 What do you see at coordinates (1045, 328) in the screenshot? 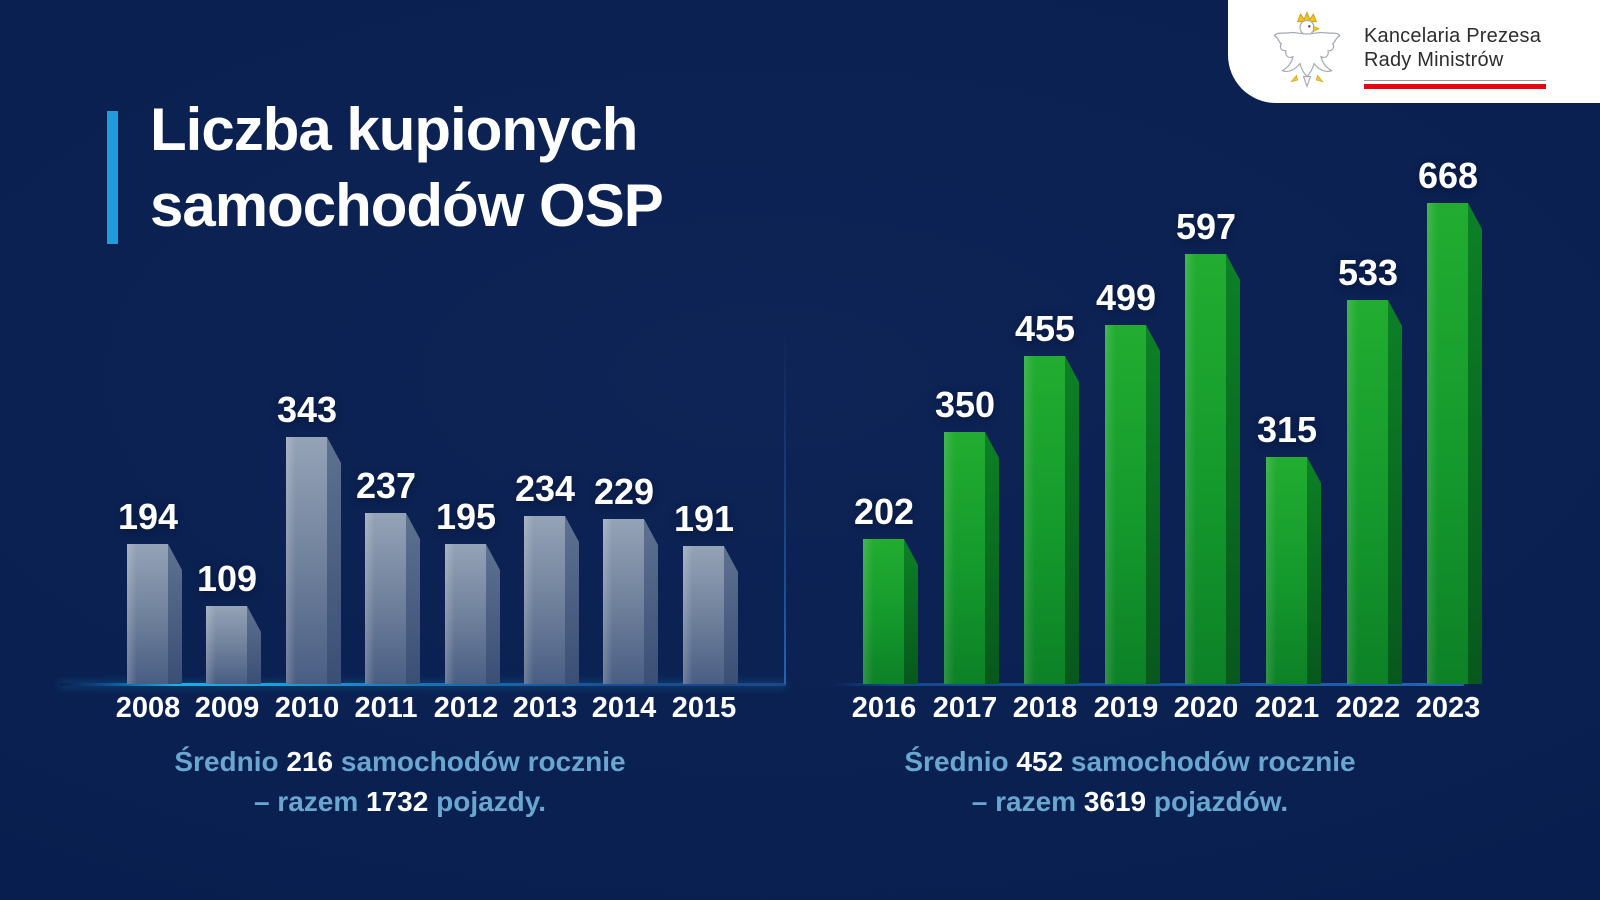
I see `bar-value-label: 455` at bounding box center [1045, 328].